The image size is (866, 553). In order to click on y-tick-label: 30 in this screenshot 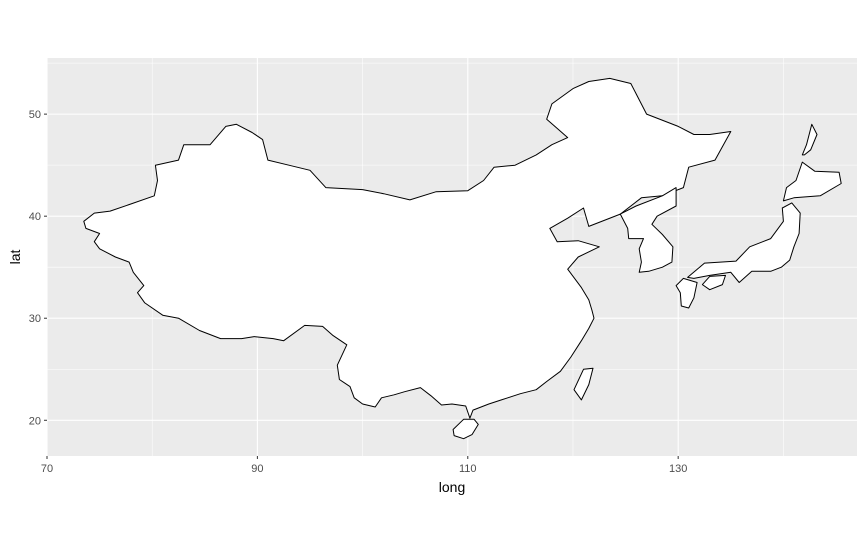, I will do `click(35, 319)`.